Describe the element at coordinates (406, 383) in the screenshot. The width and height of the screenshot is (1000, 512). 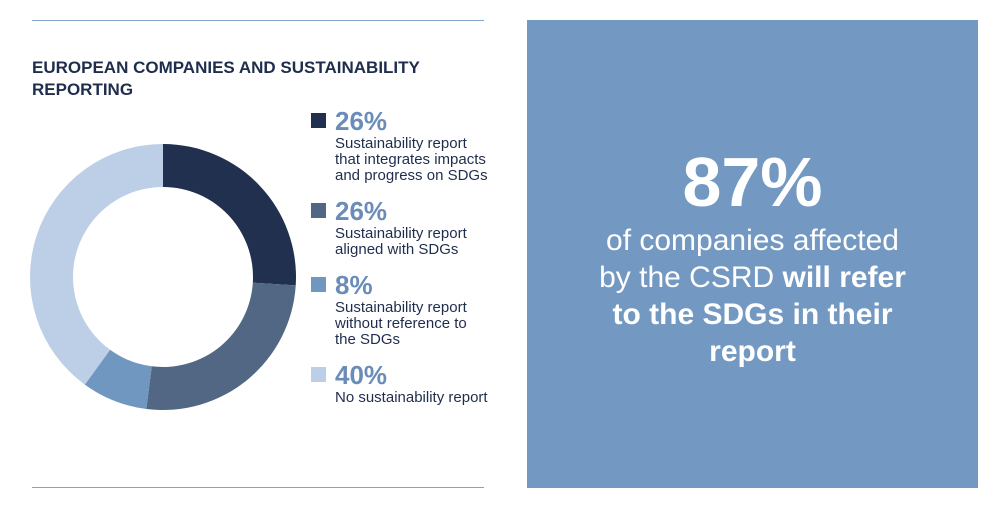
I see `legend-item: 40% No sustainability report` at that location.